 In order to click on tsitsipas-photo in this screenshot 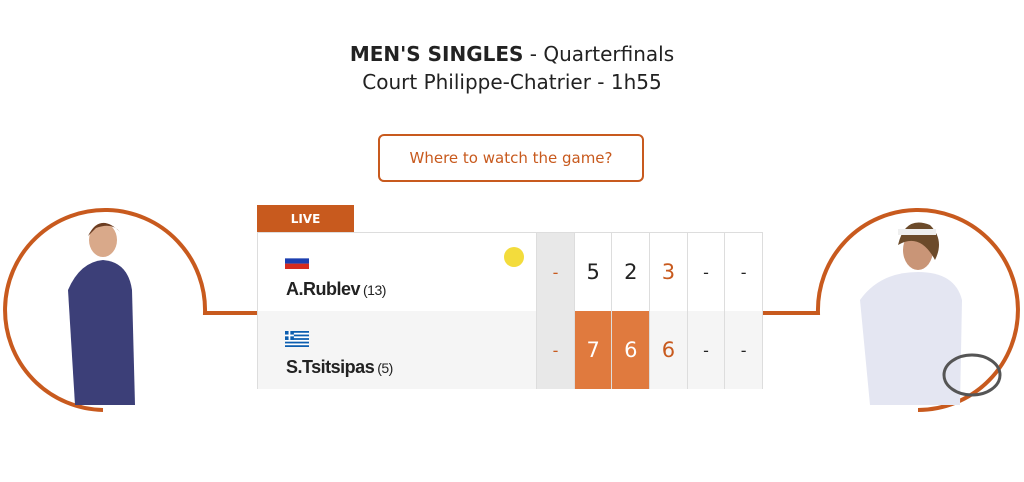, I will do `click(931, 313)`.